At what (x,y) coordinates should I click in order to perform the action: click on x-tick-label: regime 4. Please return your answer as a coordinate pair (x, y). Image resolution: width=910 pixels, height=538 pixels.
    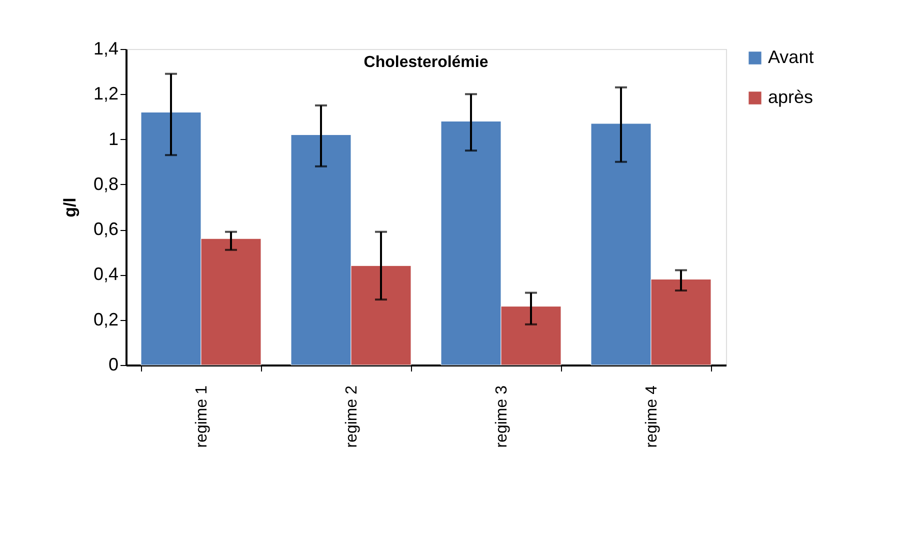
    Looking at the image, I should click on (652, 416).